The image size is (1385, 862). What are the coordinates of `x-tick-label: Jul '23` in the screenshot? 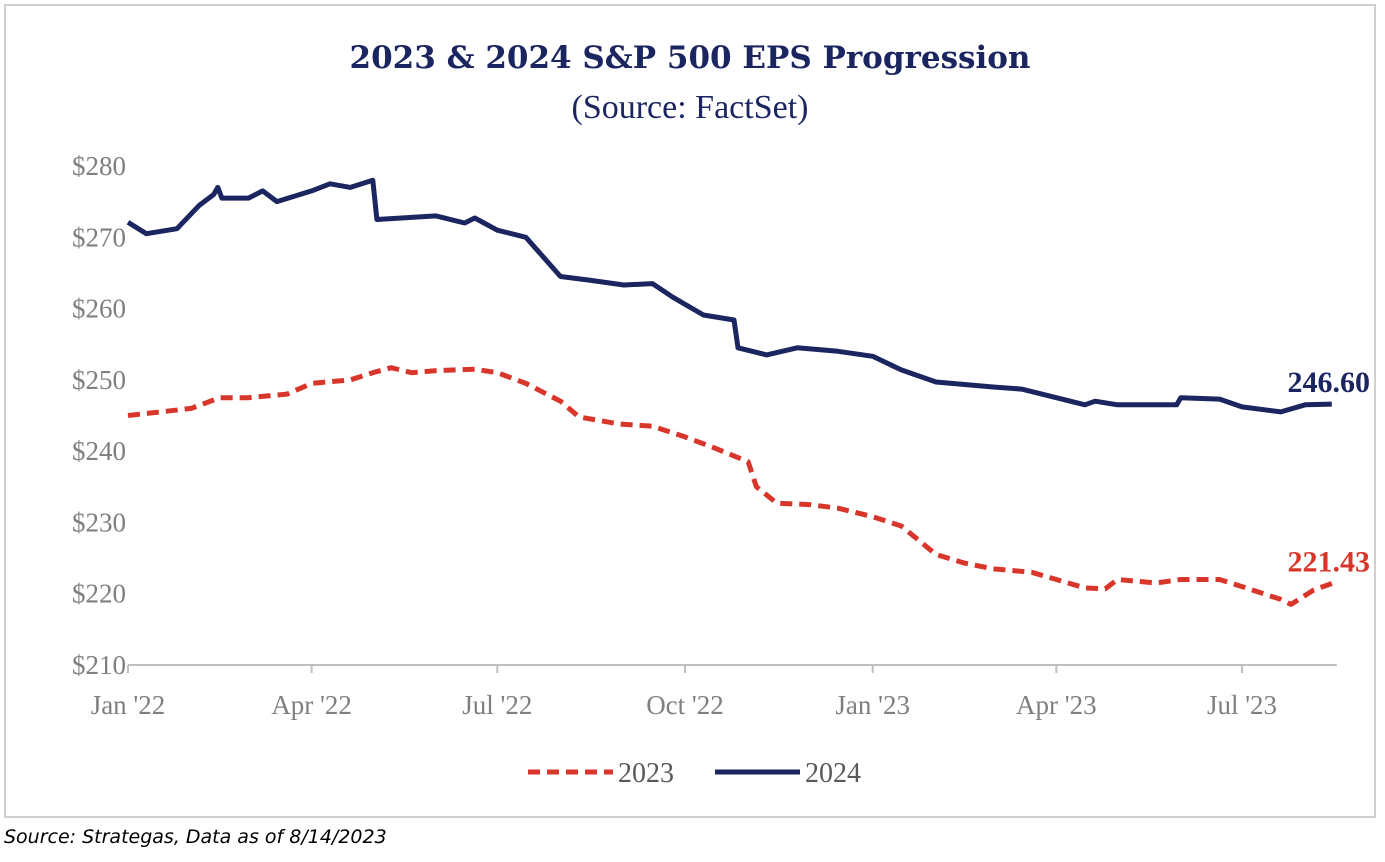 It's located at (1242, 705).